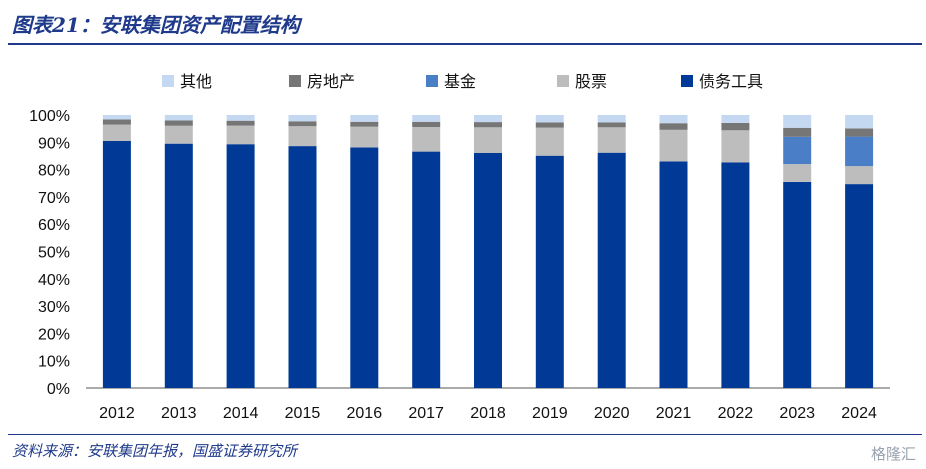  Describe the element at coordinates (196, 81) in the screenshot. I see `legend-label: 其他` at that location.